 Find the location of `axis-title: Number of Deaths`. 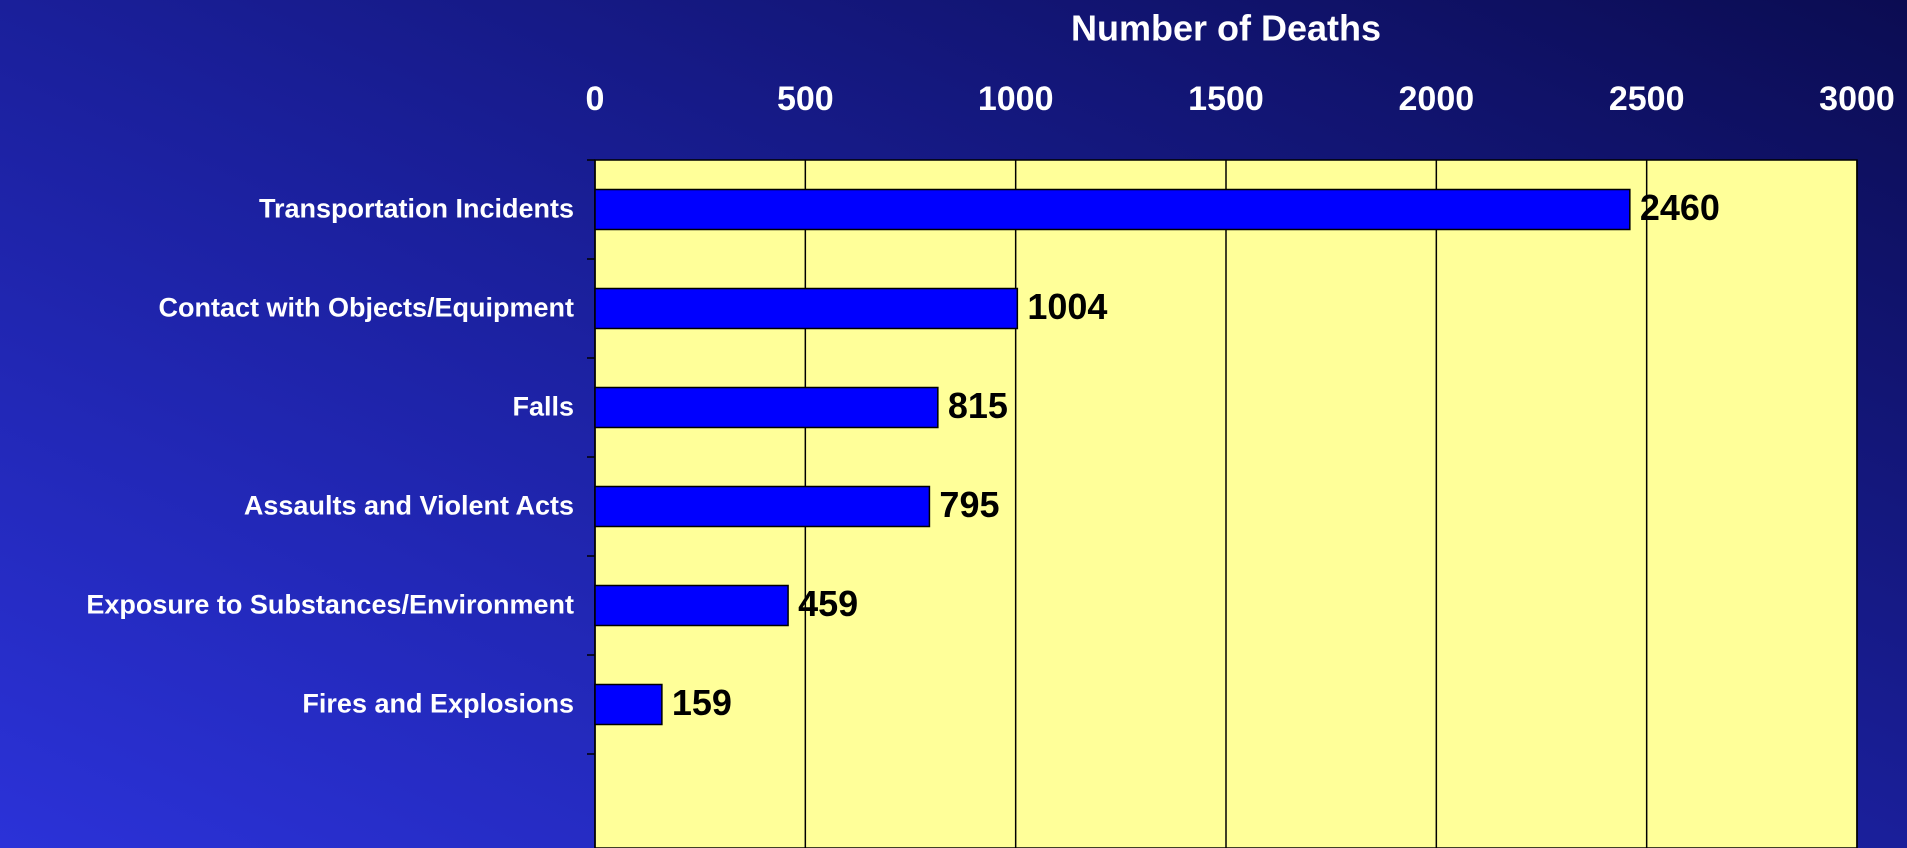

axis-title: Number of Deaths is located at coordinates (1226, 28).